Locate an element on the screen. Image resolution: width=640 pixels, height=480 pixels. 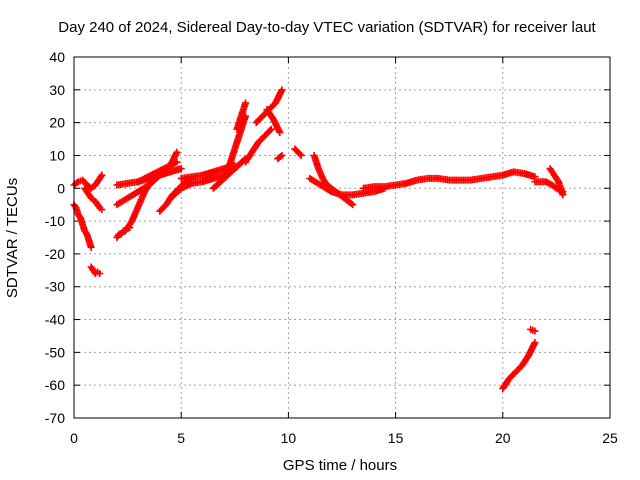
y-axis-label: SDTVAR / TECUs is located at coordinates (12, 238).